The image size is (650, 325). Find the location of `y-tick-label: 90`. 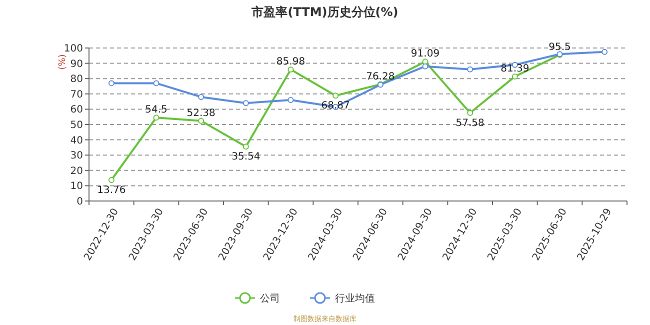

y-tick-label: 90 is located at coordinates (76, 64).